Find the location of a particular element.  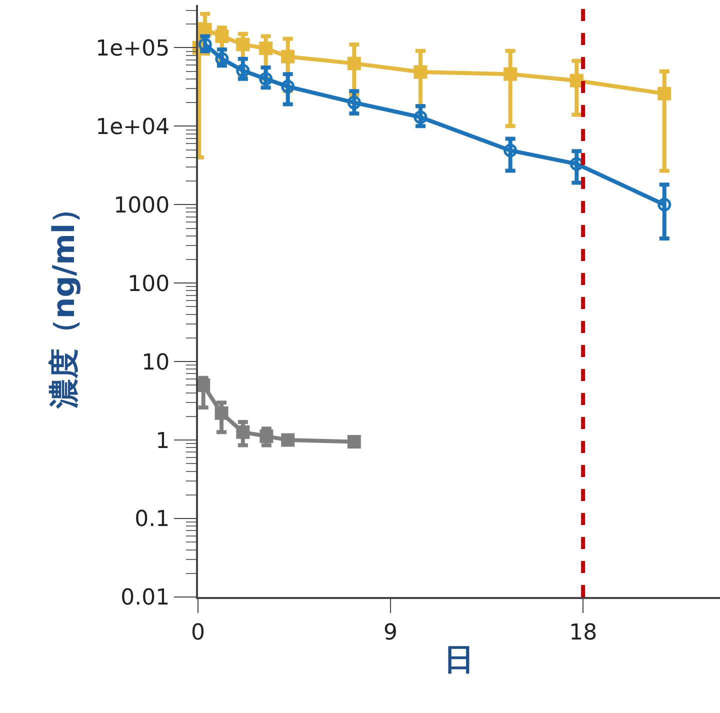

y-tick-label: 0.1 is located at coordinates (152, 519).